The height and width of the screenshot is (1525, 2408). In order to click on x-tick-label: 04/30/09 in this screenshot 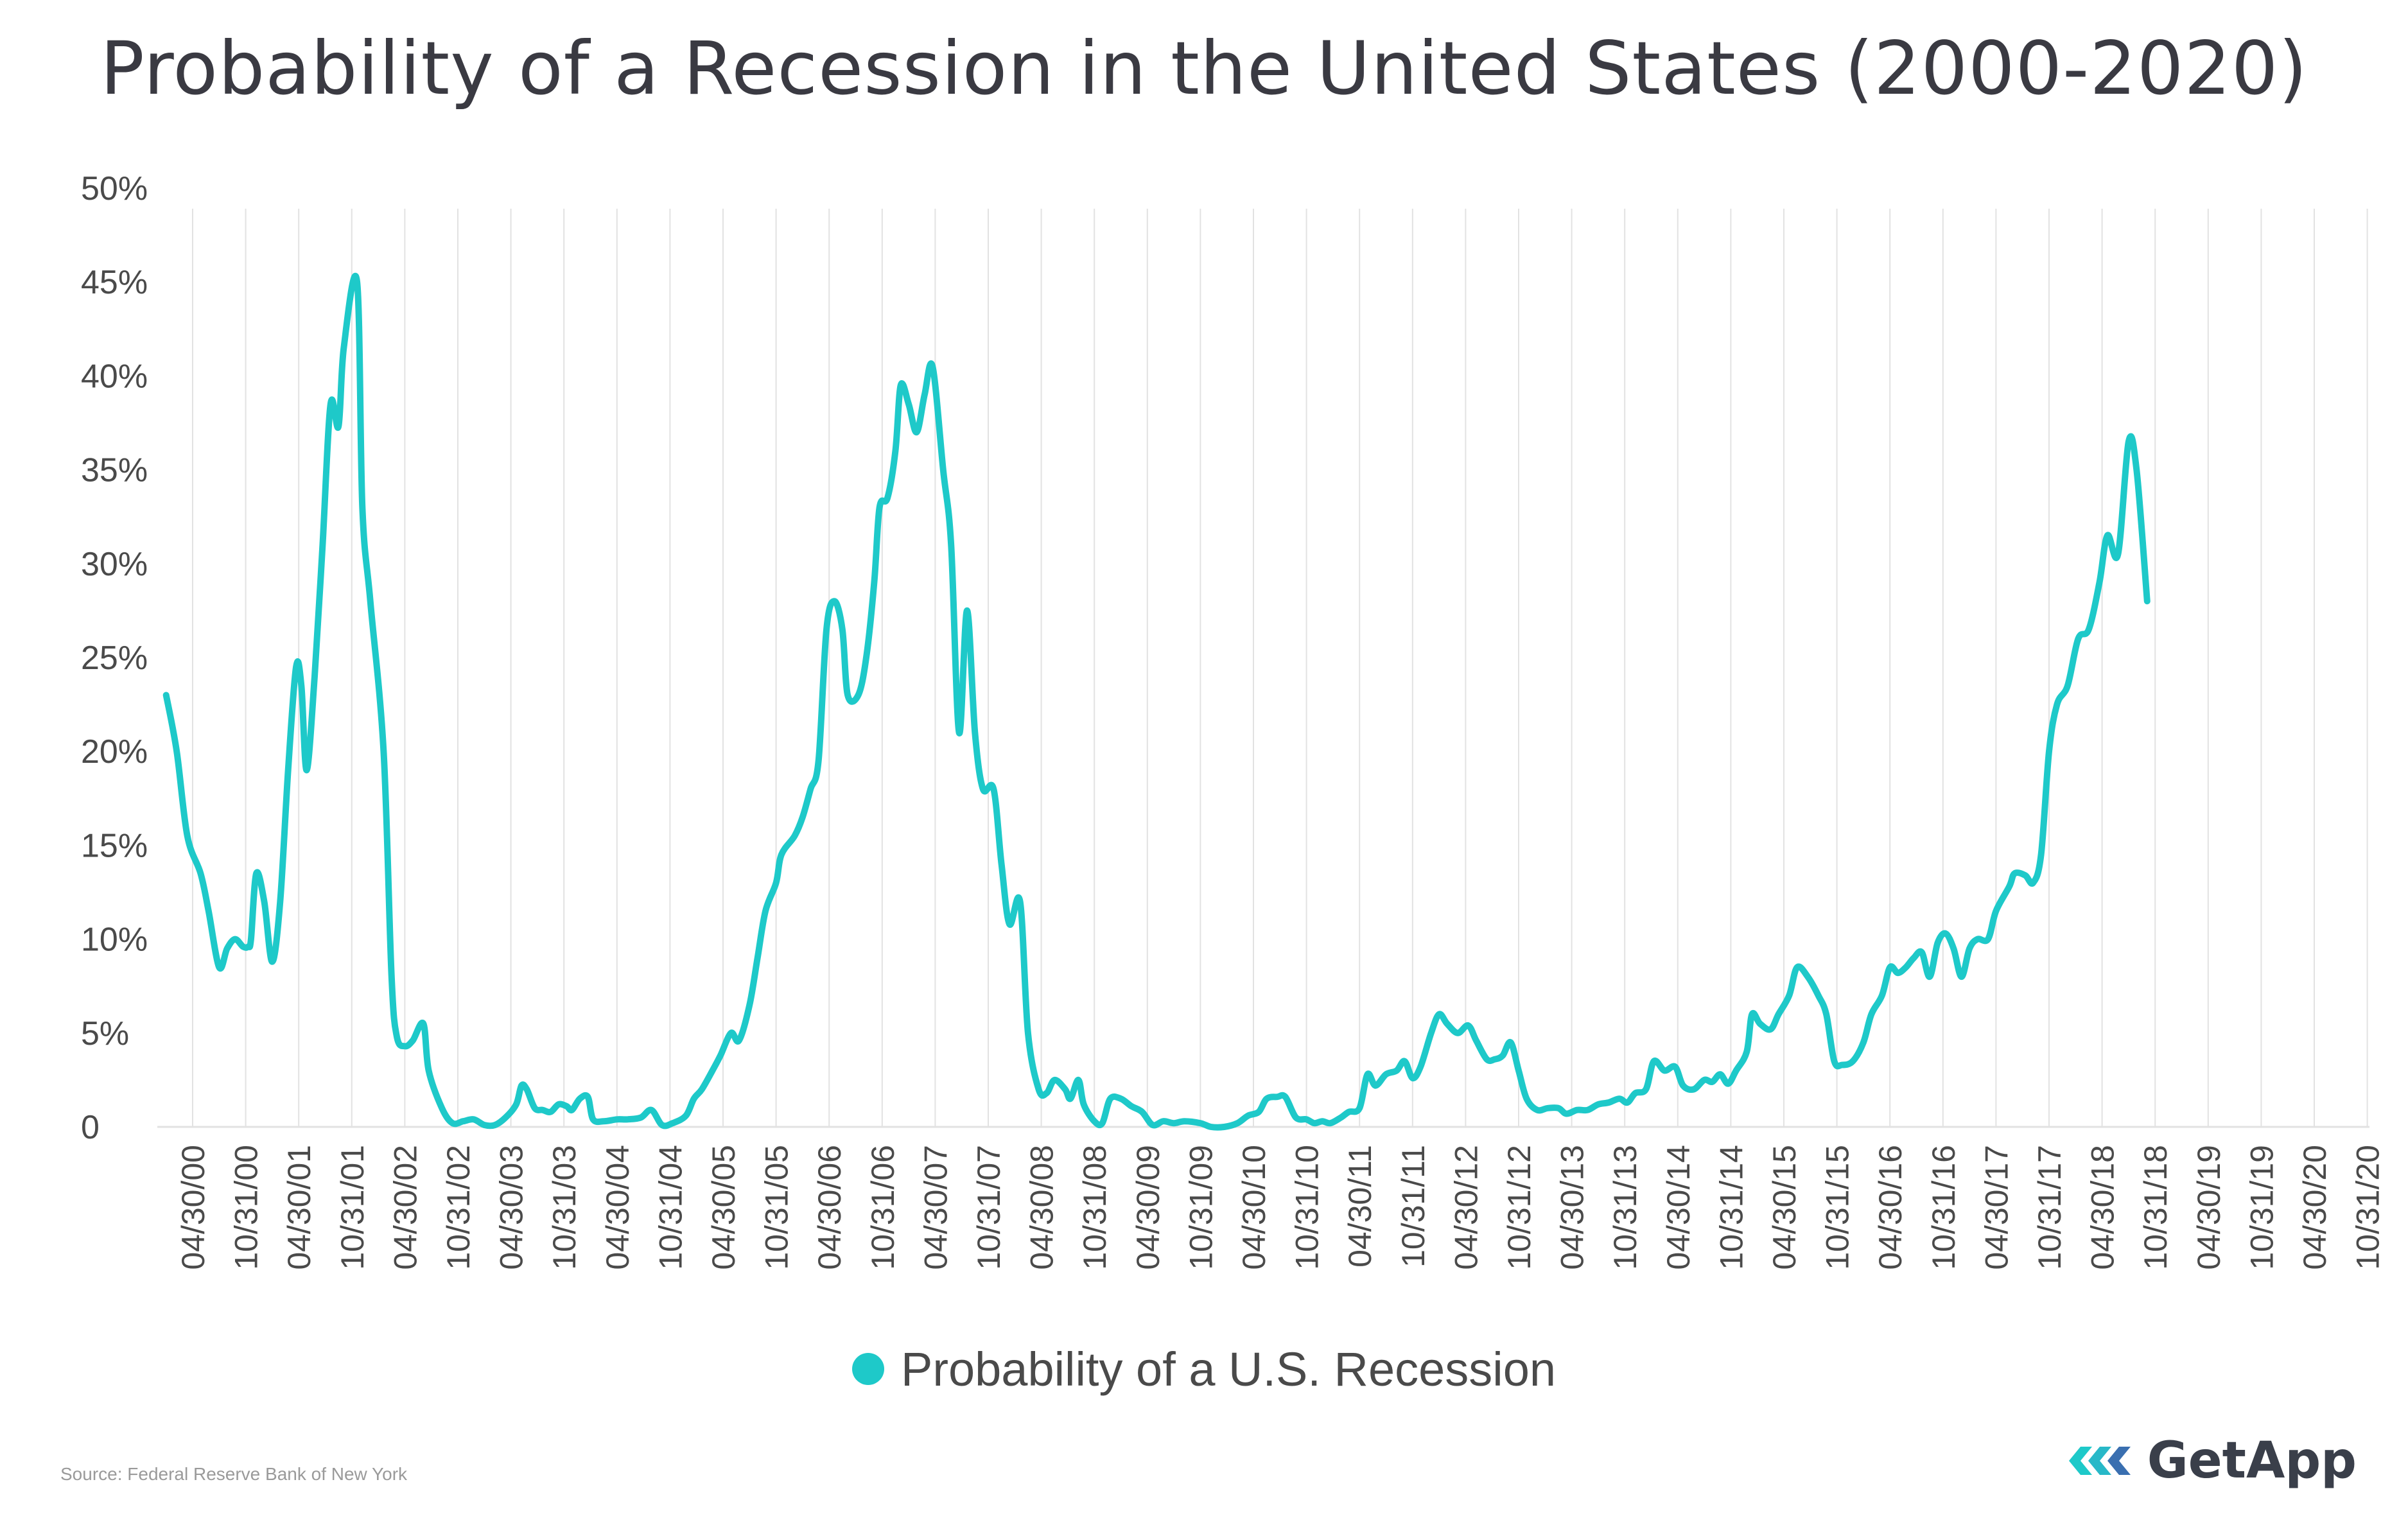, I will do `click(1148, 1207)`.